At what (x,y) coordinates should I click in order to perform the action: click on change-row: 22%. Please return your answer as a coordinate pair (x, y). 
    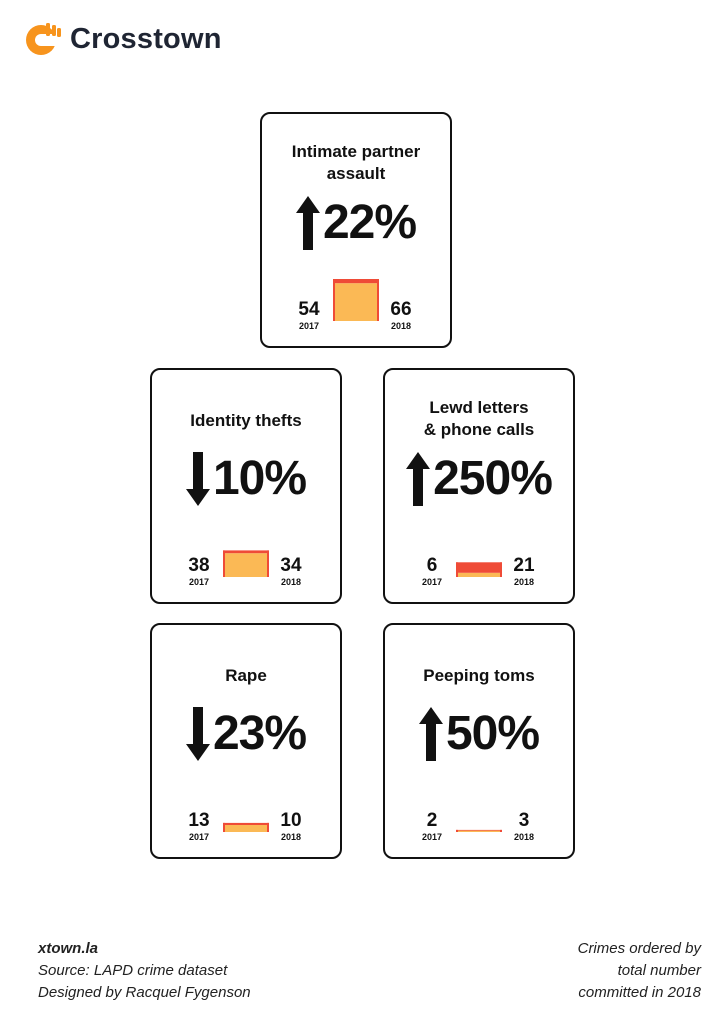
    Looking at the image, I should click on (356, 223).